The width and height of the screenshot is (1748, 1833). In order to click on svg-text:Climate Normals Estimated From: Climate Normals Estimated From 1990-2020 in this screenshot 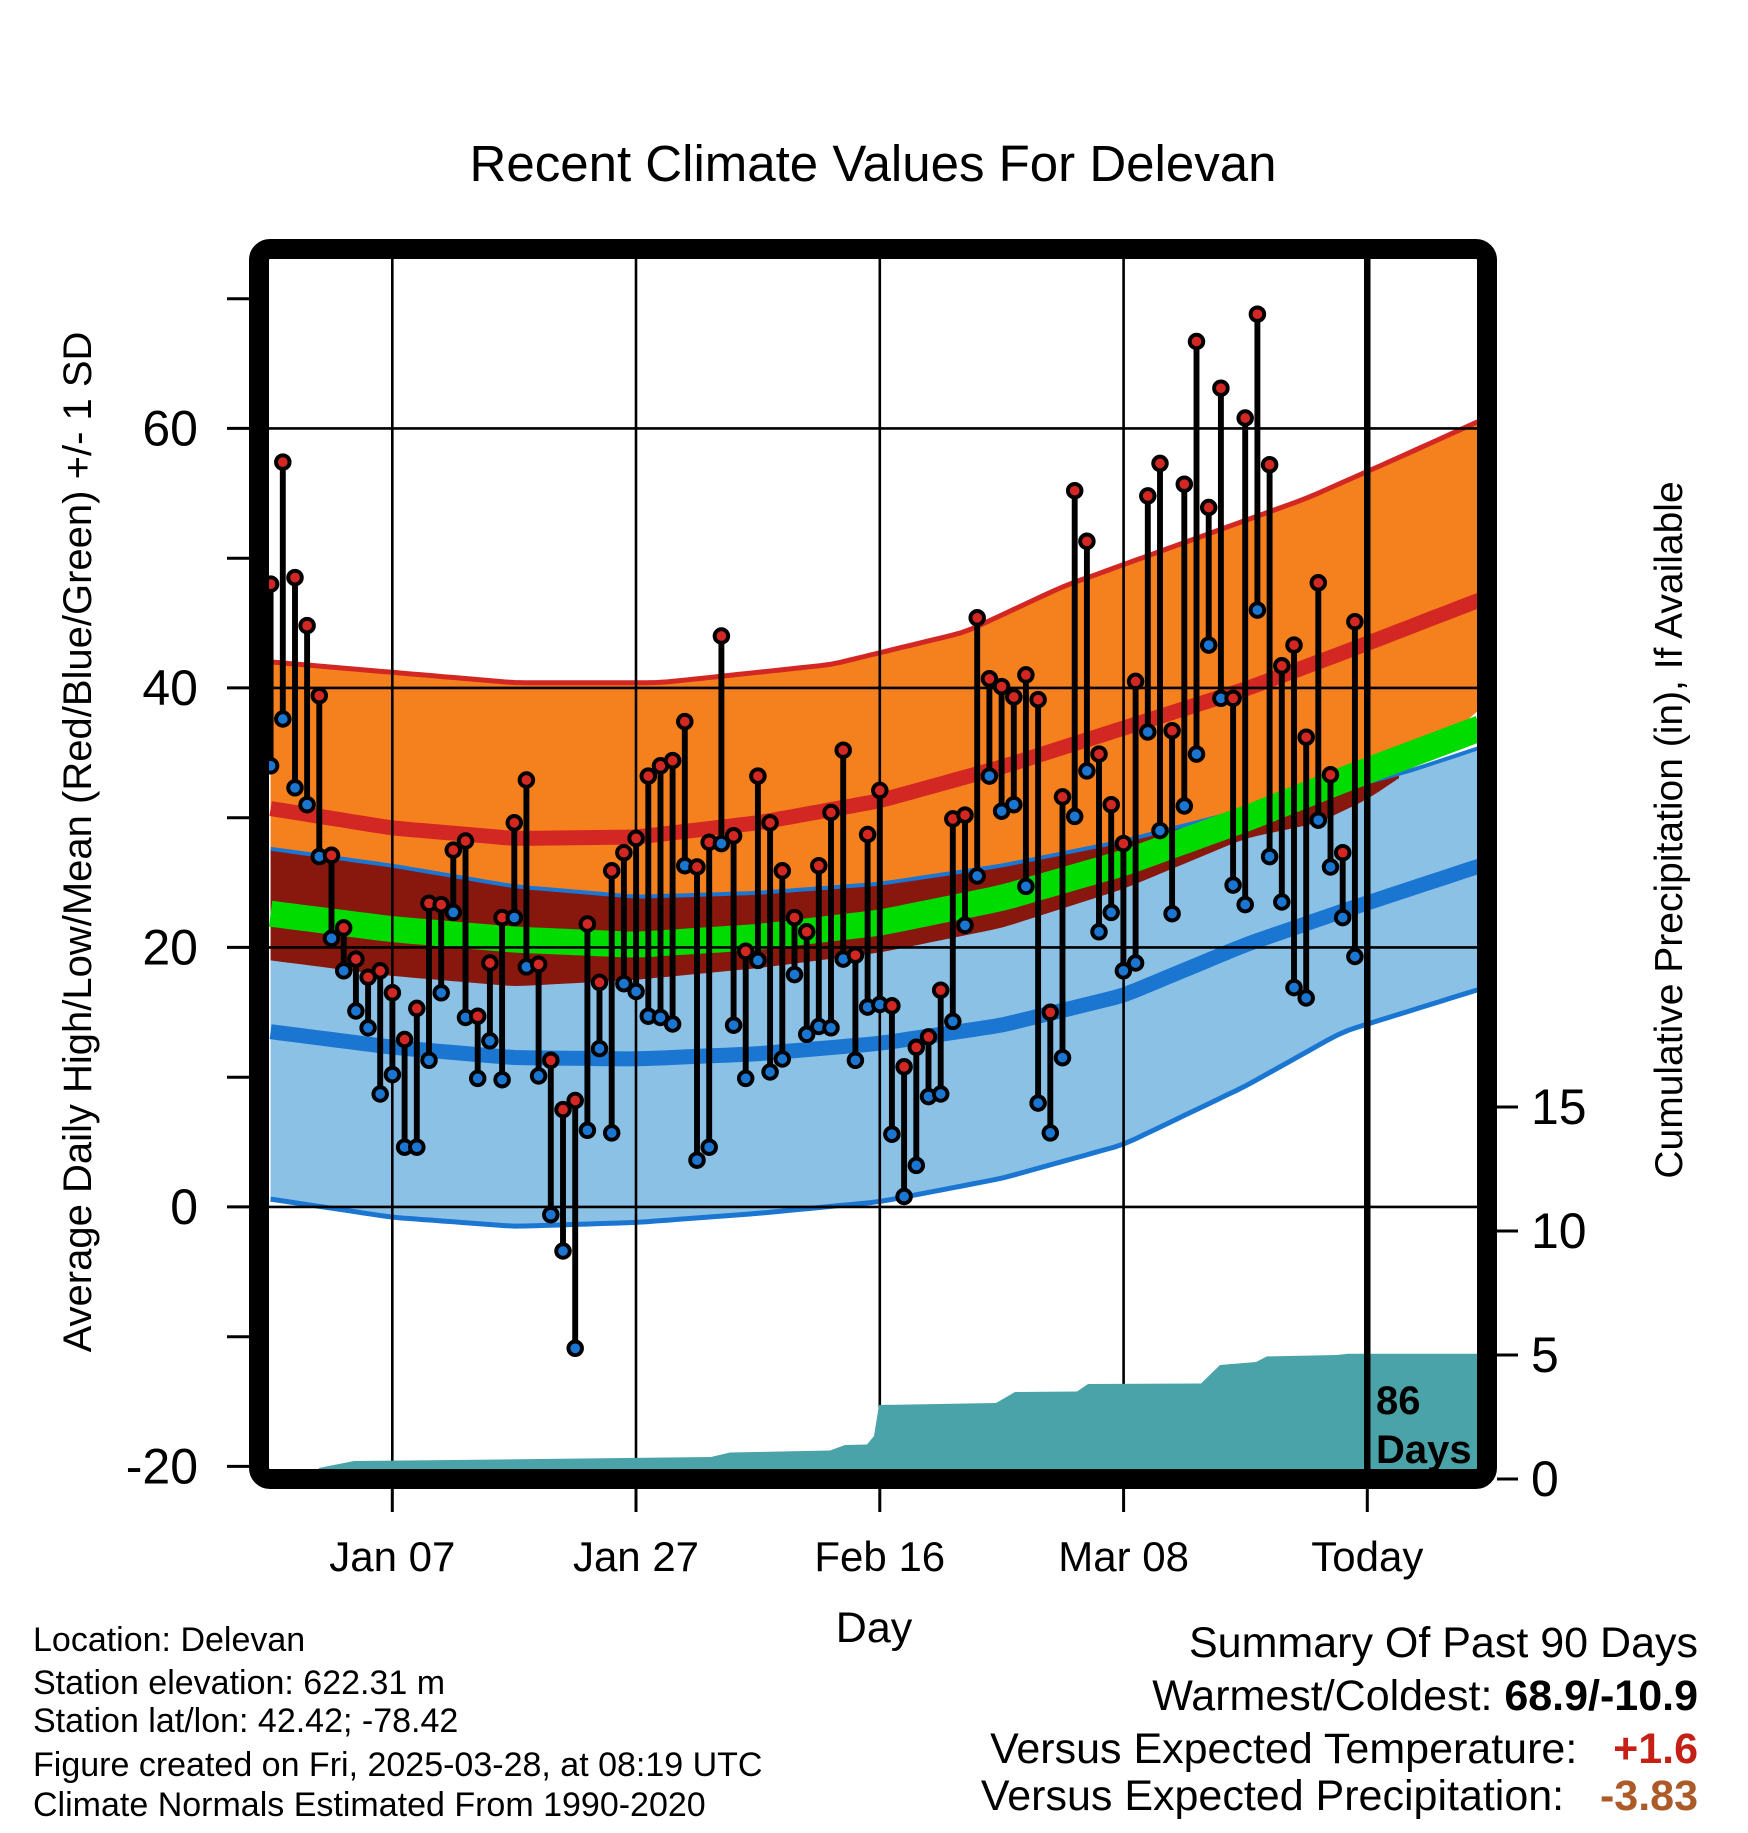, I will do `click(369, 1805)`.